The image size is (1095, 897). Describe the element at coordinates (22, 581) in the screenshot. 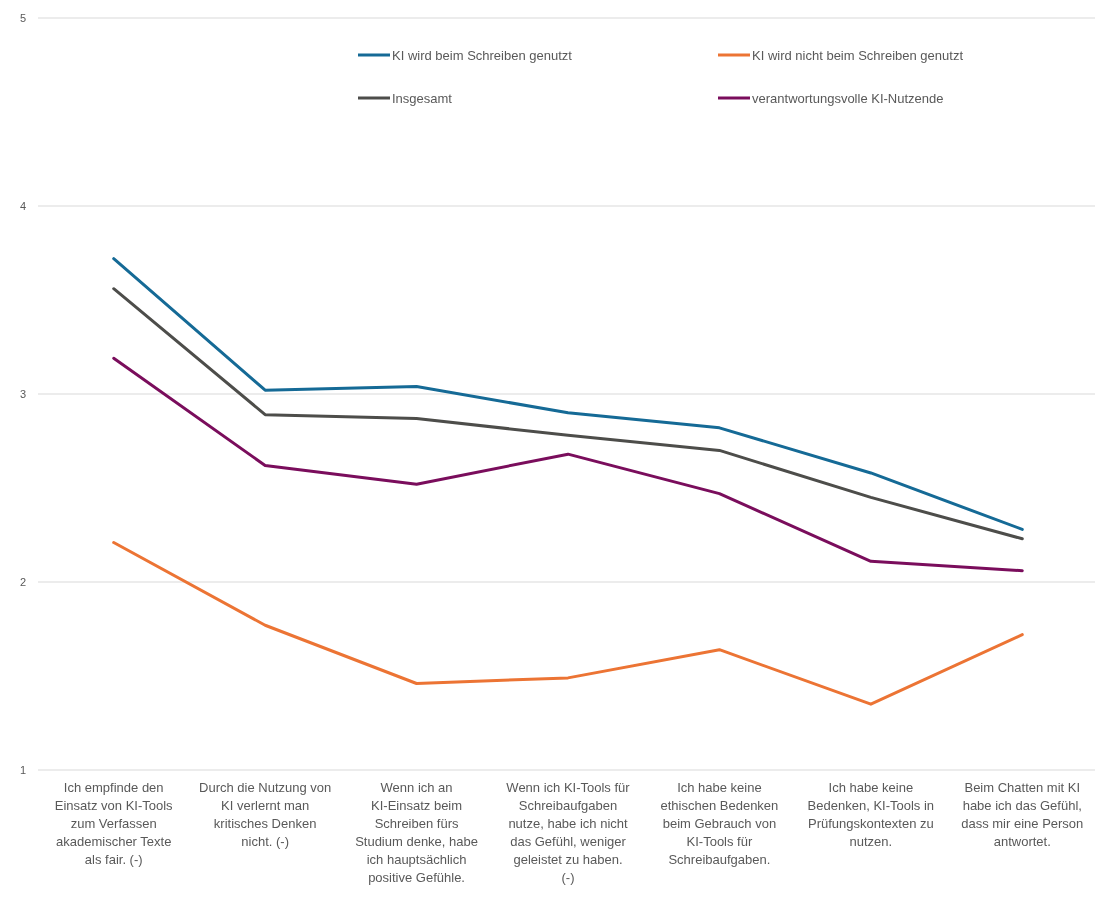

I see `y-tick-label: 2` at that location.